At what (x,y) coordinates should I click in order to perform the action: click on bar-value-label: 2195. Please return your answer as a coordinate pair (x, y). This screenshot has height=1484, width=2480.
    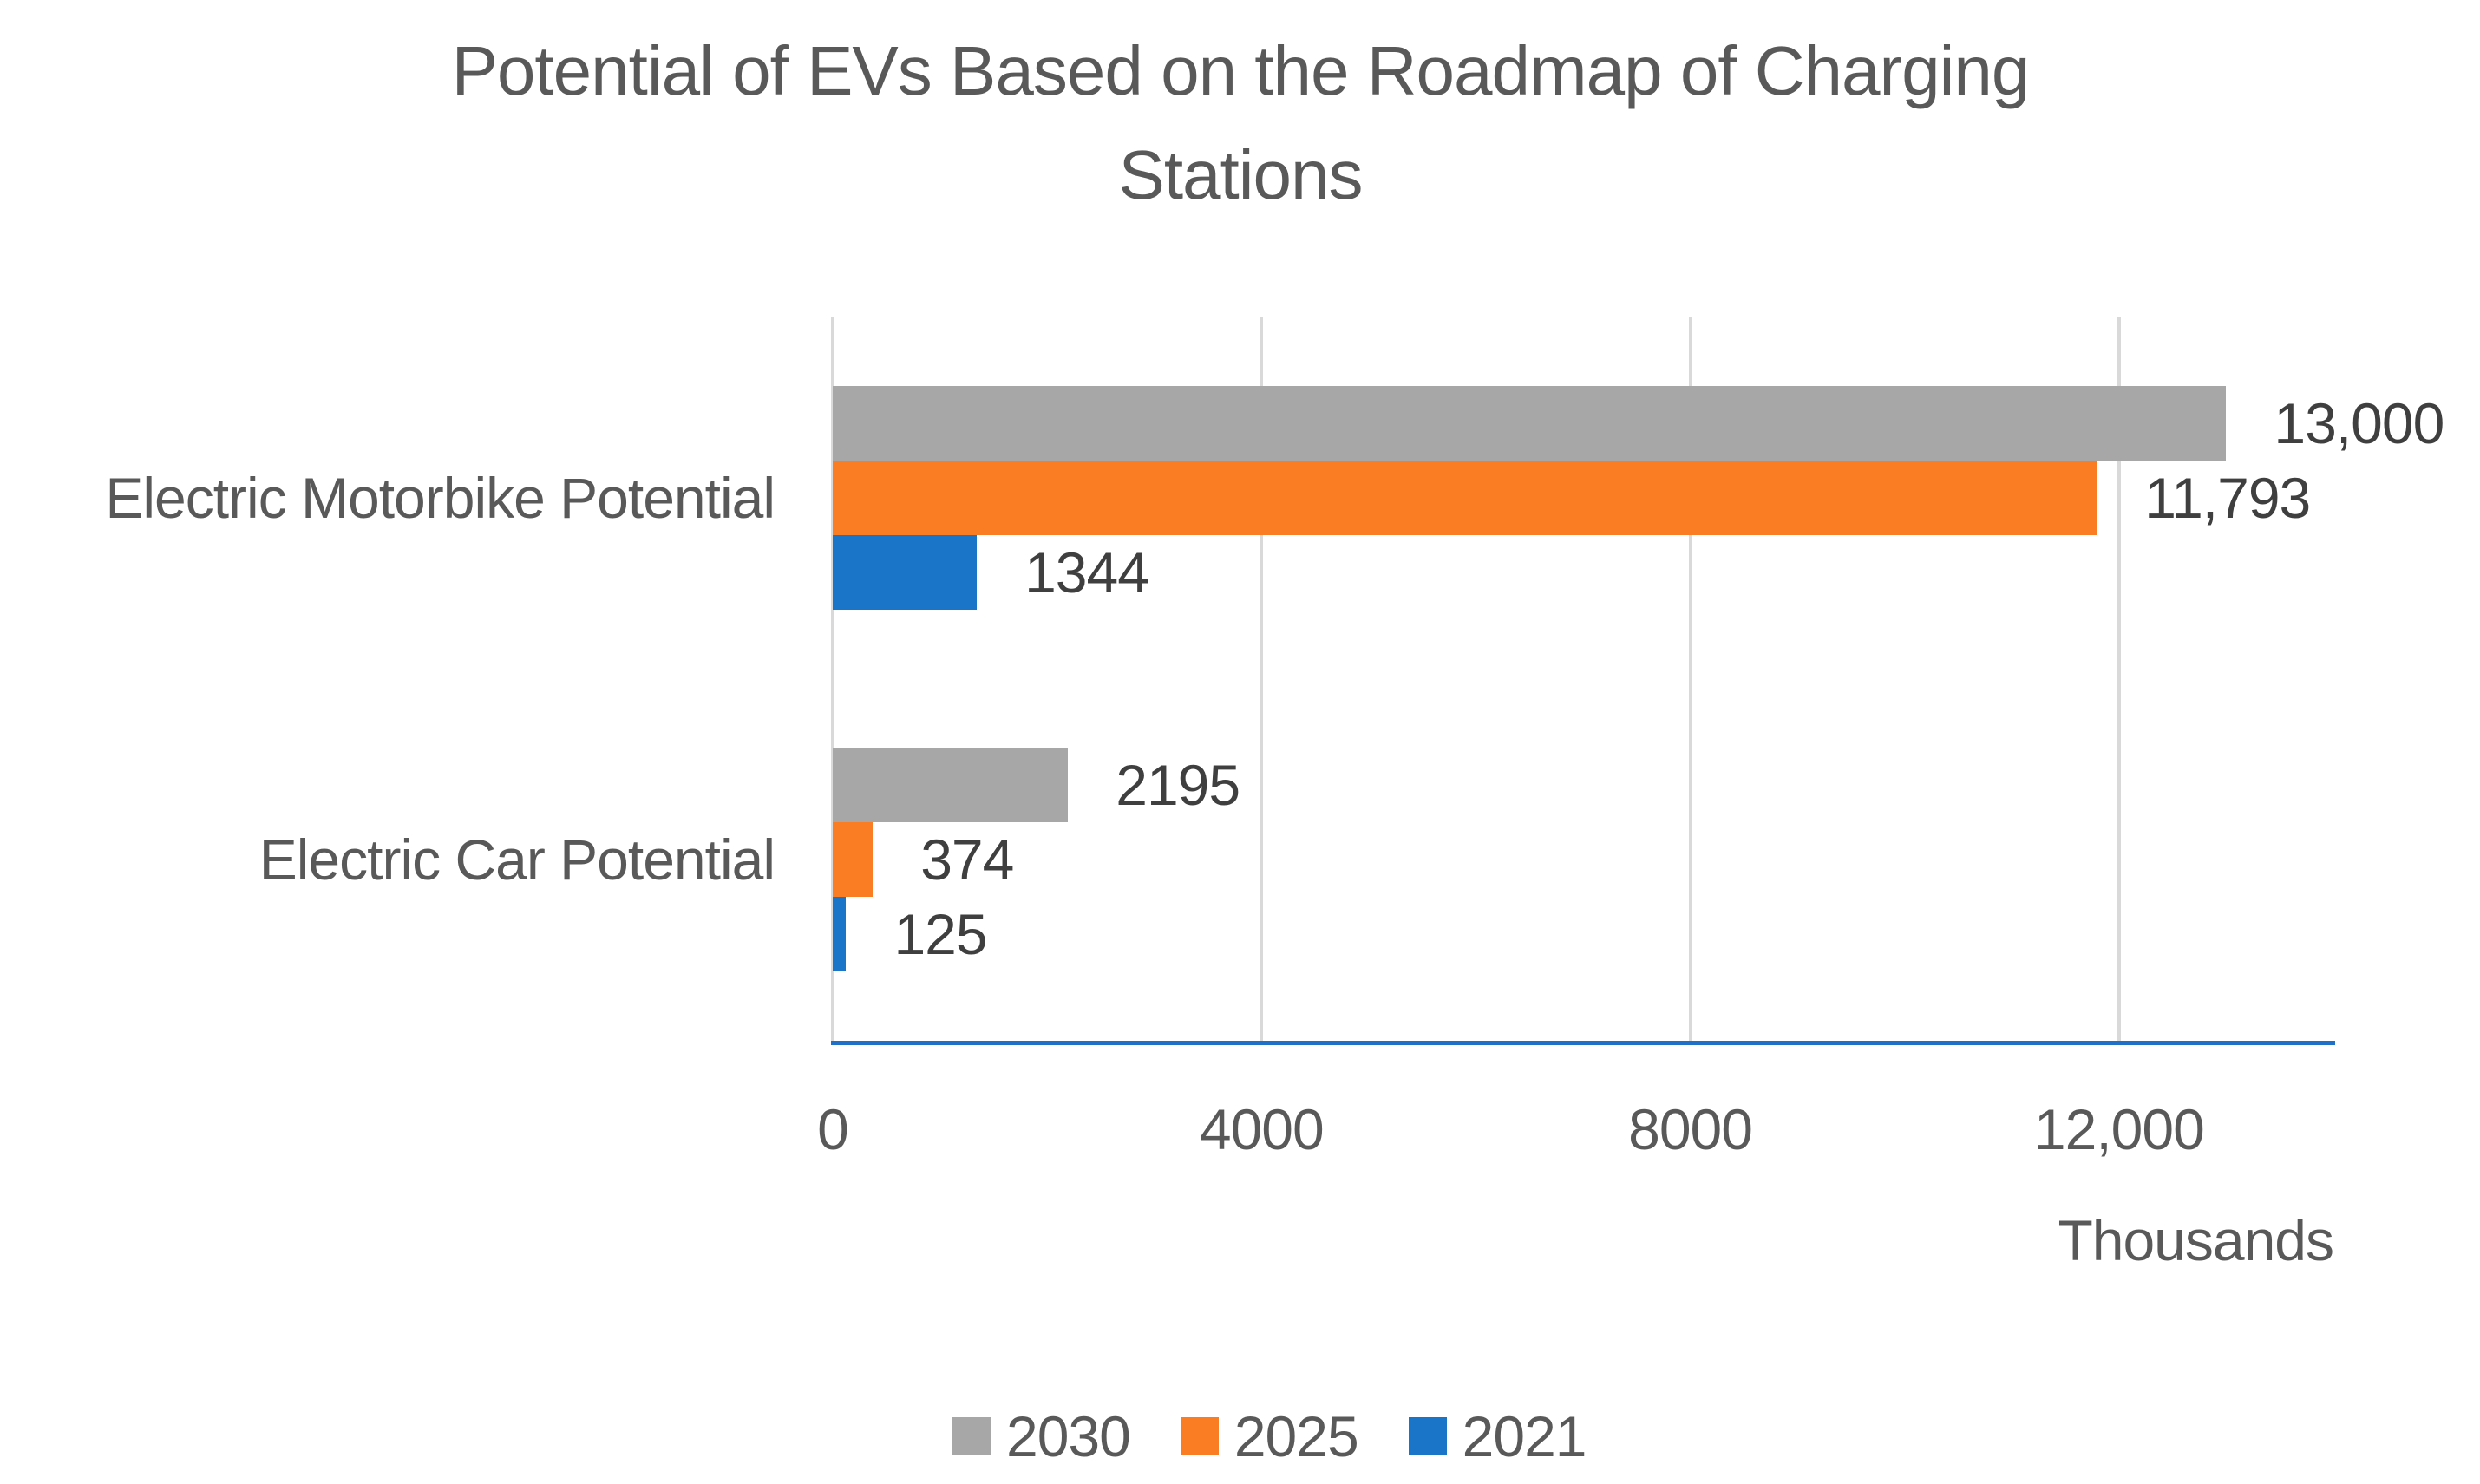
    Looking at the image, I should click on (1178, 786).